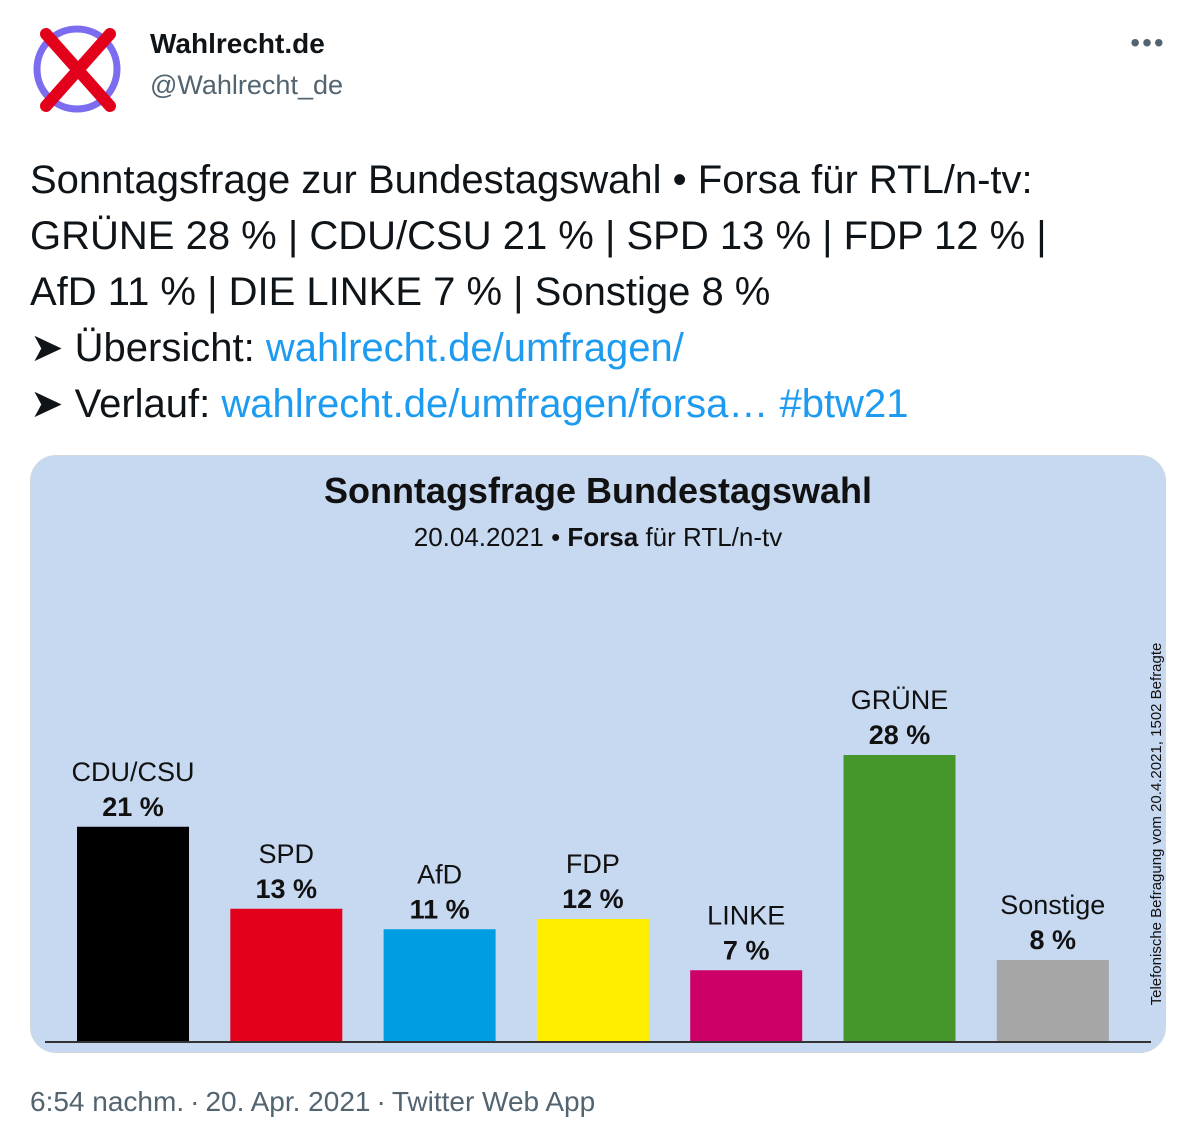  Describe the element at coordinates (107, 1101) in the screenshot. I see `tweet-time: 6:54 nachm.` at that location.